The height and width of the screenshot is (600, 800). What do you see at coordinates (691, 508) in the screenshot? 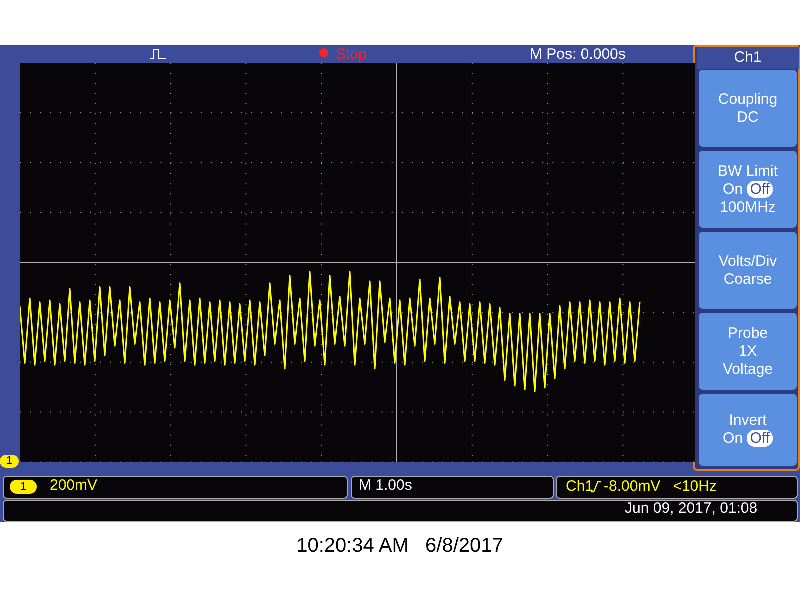
I see `text: Jun 09, 2017, 01:08` at bounding box center [691, 508].